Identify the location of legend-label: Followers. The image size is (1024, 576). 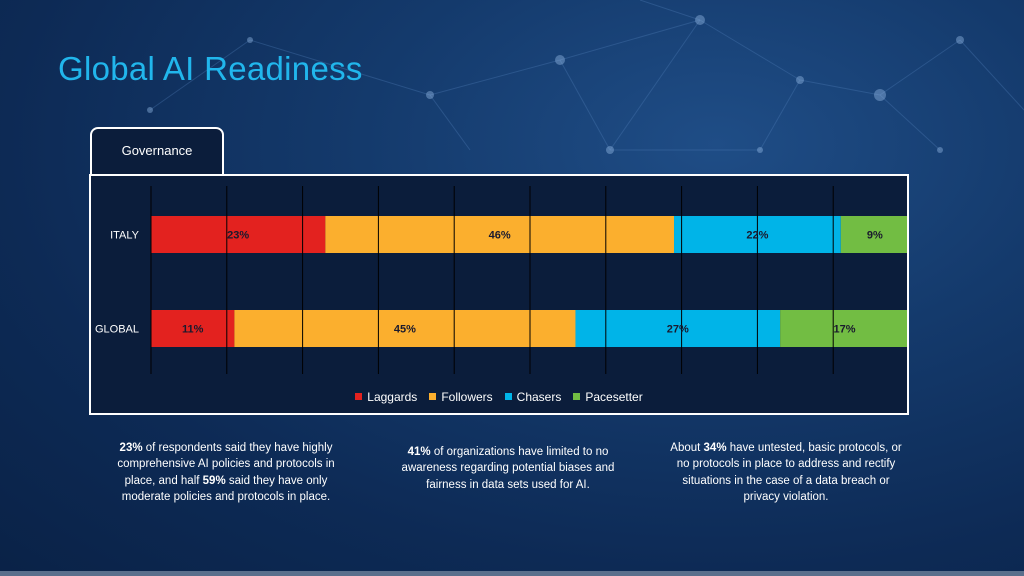
(467, 397).